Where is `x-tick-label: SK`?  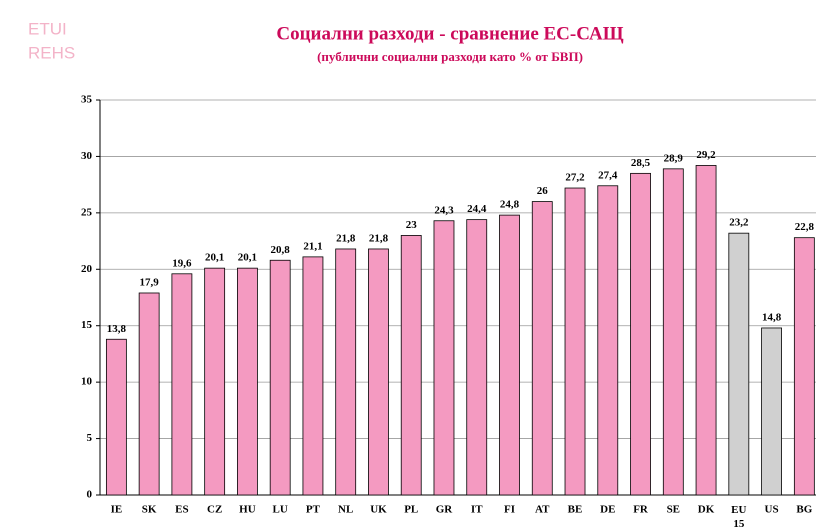
x-tick-label: SK is located at coordinates (149, 510).